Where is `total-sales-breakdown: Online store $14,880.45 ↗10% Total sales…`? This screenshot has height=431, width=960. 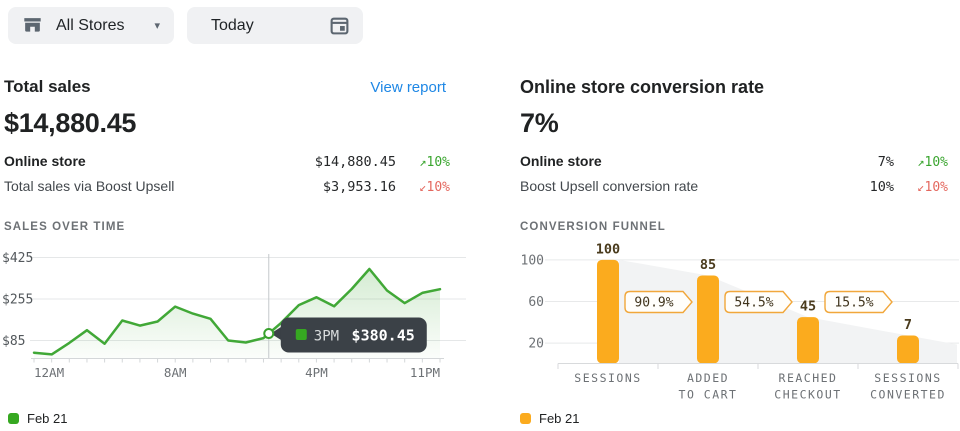
total-sales-breakdown: Online store $14,880.45 ↗10% Total sales… is located at coordinates (227, 174).